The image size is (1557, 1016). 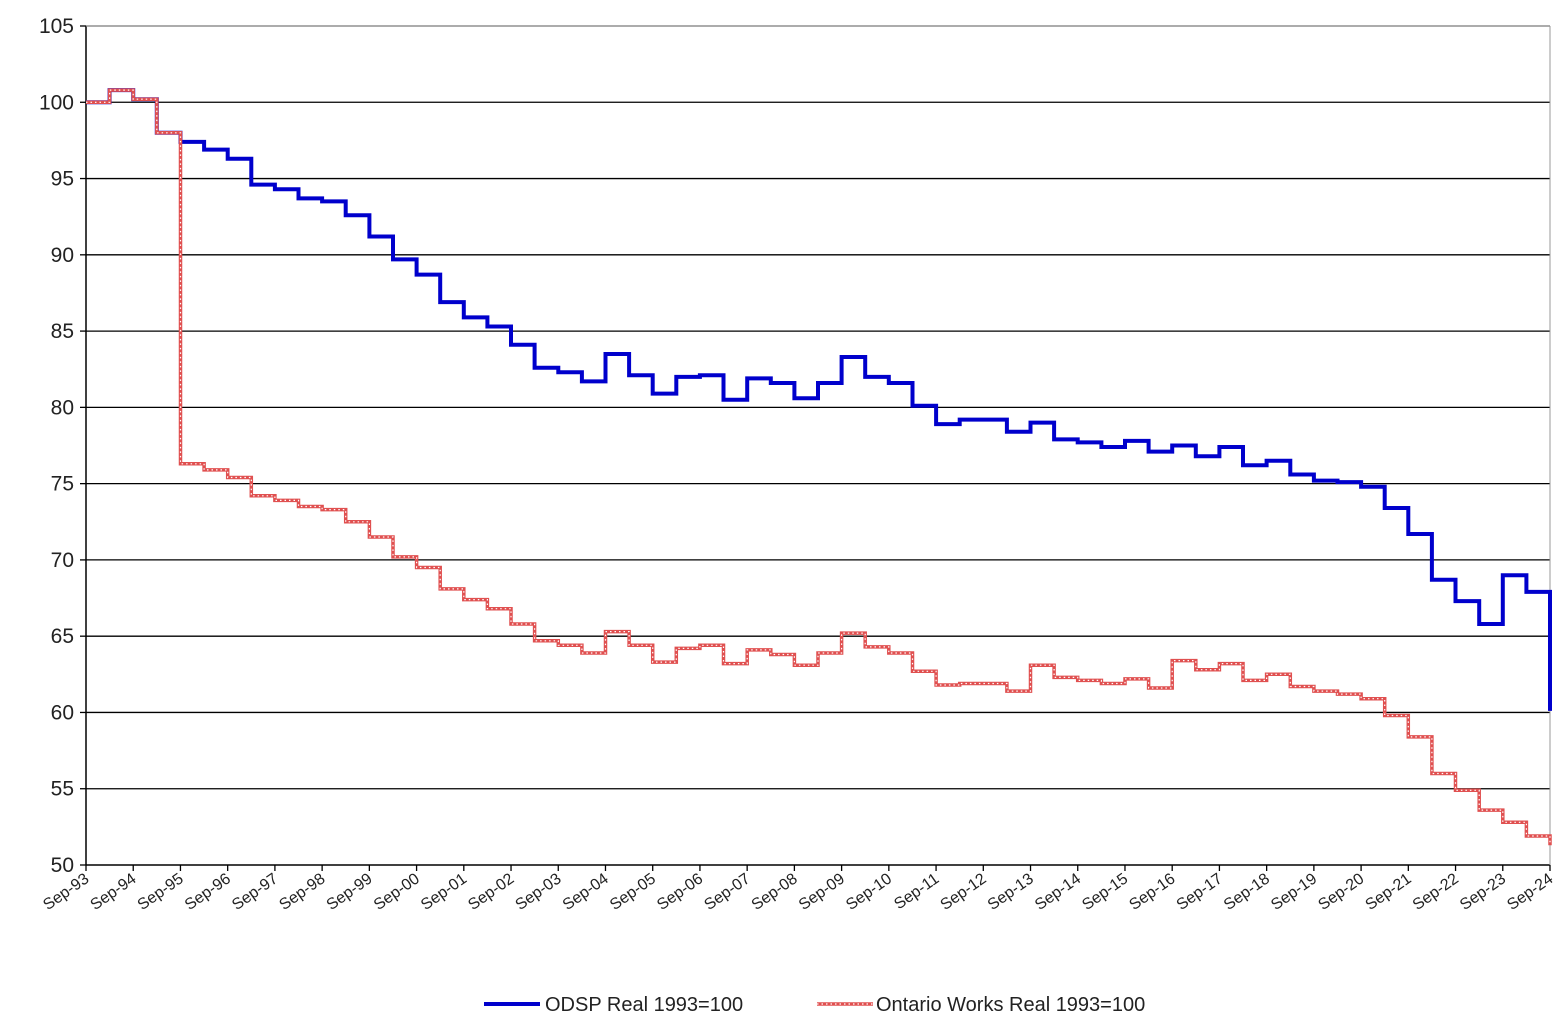 What do you see at coordinates (1530, 892) in the screenshot?
I see `x-tick-label: Sep-24` at bounding box center [1530, 892].